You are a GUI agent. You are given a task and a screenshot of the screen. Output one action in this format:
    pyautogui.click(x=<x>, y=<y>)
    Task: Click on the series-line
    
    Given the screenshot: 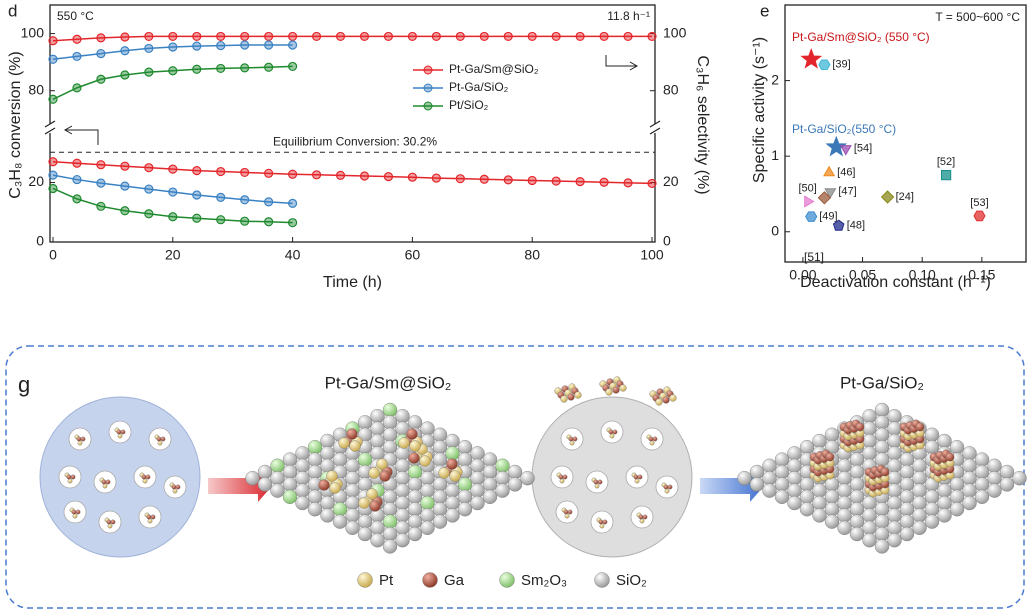 What is the action you would take?
    pyautogui.click(x=172, y=205)
    